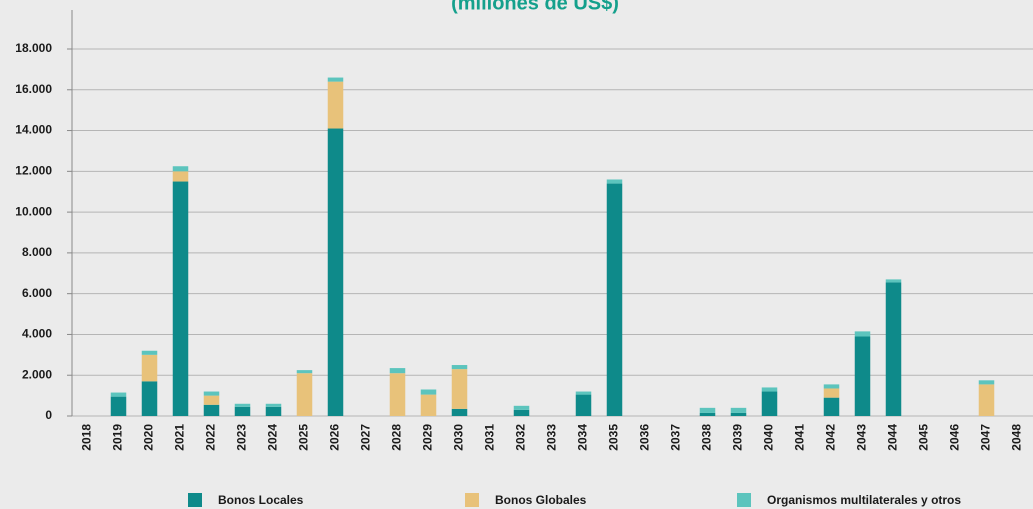  Describe the element at coordinates (862, 437) in the screenshot. I see `x-tick-label: 2043` at that location.